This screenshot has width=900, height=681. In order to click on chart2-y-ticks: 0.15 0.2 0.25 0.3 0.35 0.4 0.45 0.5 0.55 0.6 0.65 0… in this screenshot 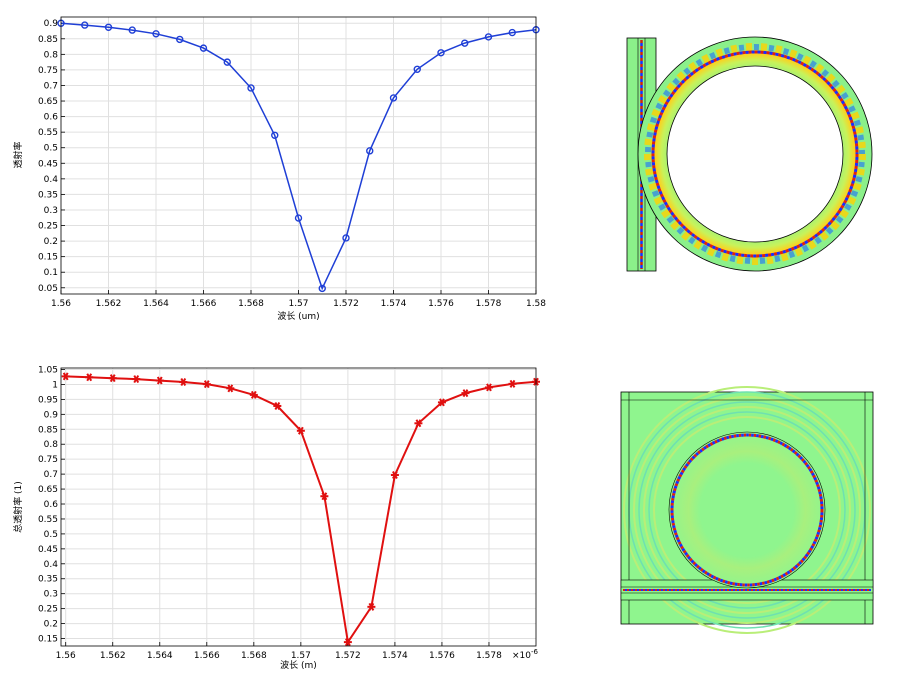, I will do `click(51, 505)`.